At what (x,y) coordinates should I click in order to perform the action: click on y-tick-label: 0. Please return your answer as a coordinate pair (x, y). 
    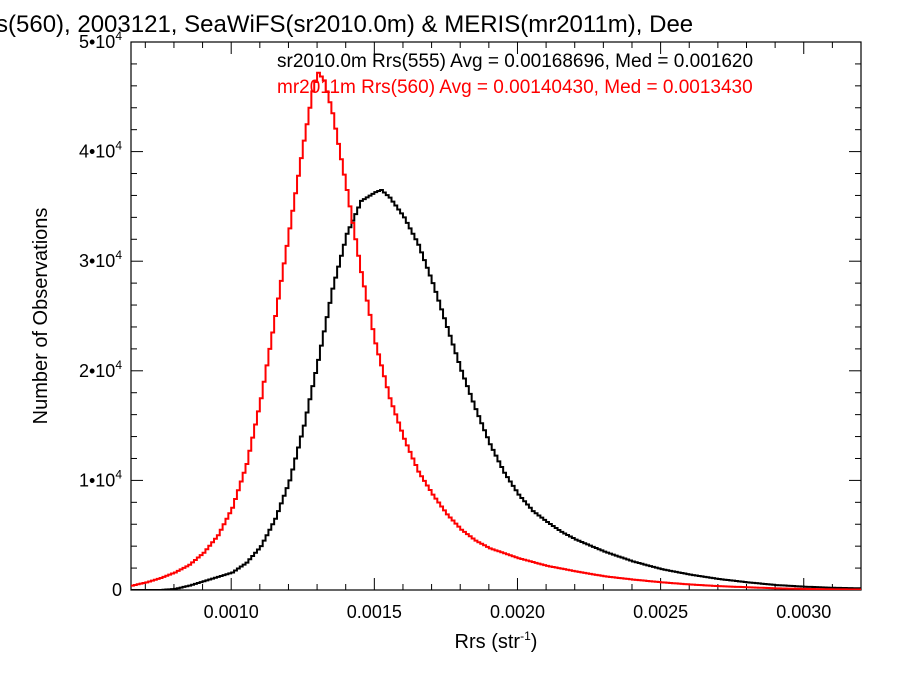
    Looking at the image, I should click on (117, 590).